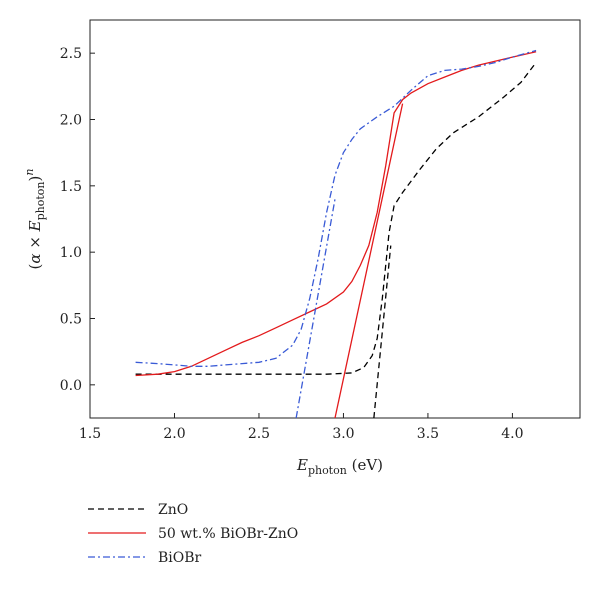 The height and width of the screenshot is (592, 600). What do you see at coordinates (71, 187) in the screenshot?
I see `y-tick-label: 1.5` at bounding box center [71, 187].